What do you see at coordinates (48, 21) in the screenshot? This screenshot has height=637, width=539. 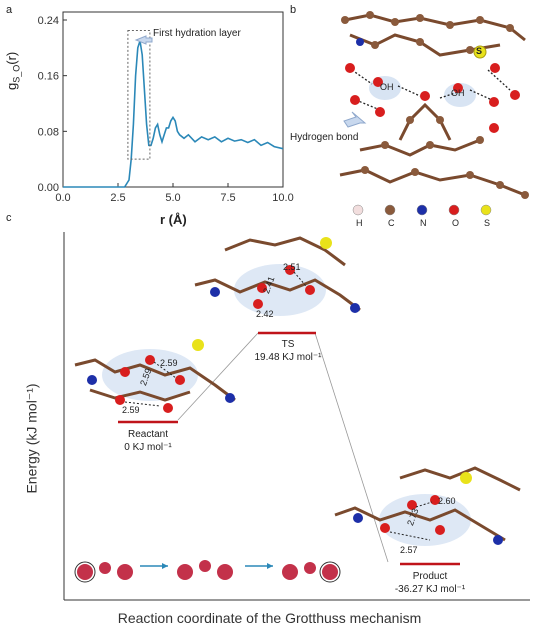 I see `y-tick-label: 0.24` at bounding box center [48, 21].